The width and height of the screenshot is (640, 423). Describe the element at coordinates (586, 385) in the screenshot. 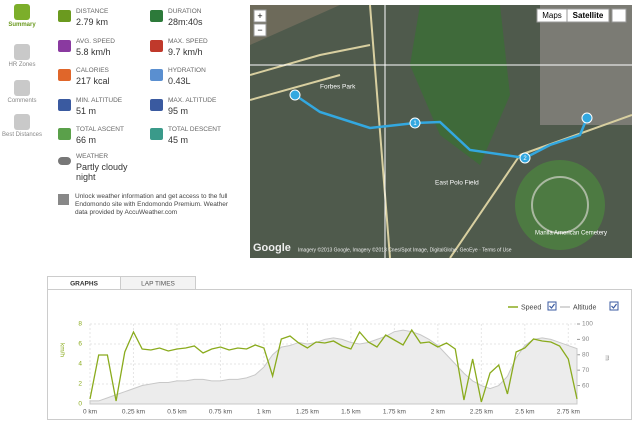

I see `y2-tick-label: 60` at that location.